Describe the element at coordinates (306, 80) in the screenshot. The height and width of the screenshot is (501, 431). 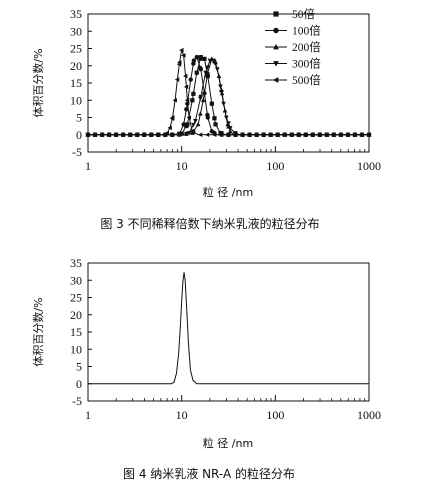
I see `legend-label: 500倍` at that location.